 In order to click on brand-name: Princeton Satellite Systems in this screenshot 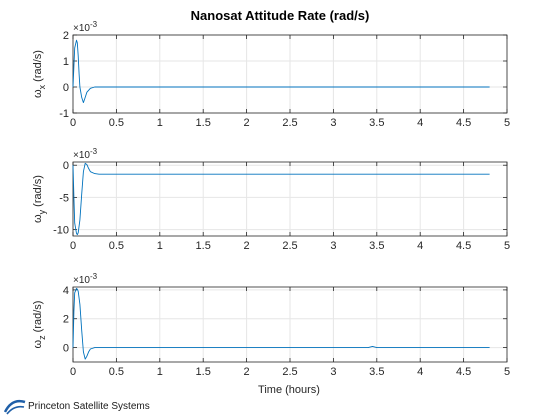, I will do `click(89, 406)`.